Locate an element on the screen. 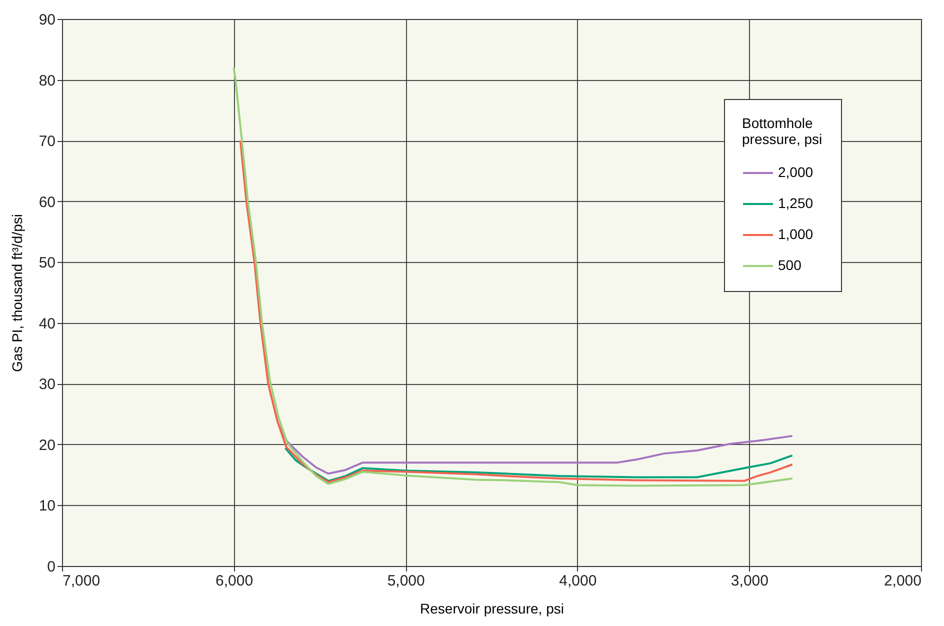 The image size is (944, 626). legend-title: Bottomhole pressure, psi is located at coordinates (782, 131).